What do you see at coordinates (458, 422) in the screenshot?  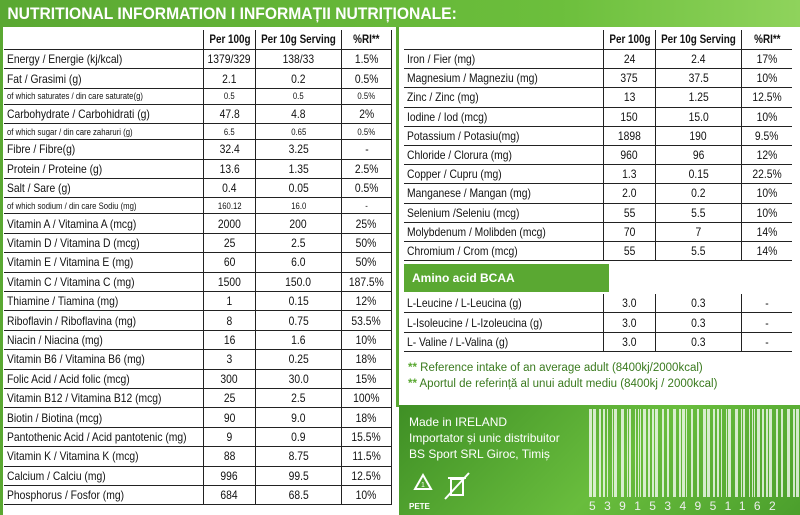 I see `origin-line: Made in IRELAND` at bounding box center [458, 422].